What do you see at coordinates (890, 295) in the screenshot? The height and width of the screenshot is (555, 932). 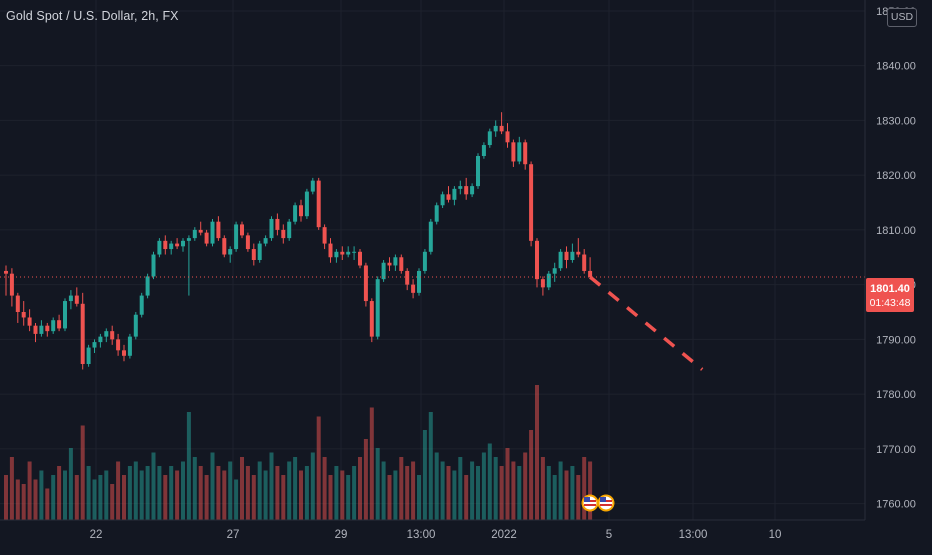 I see `last-price-badge: 1801.40 01:43:48` at bounding box center [890, 295].